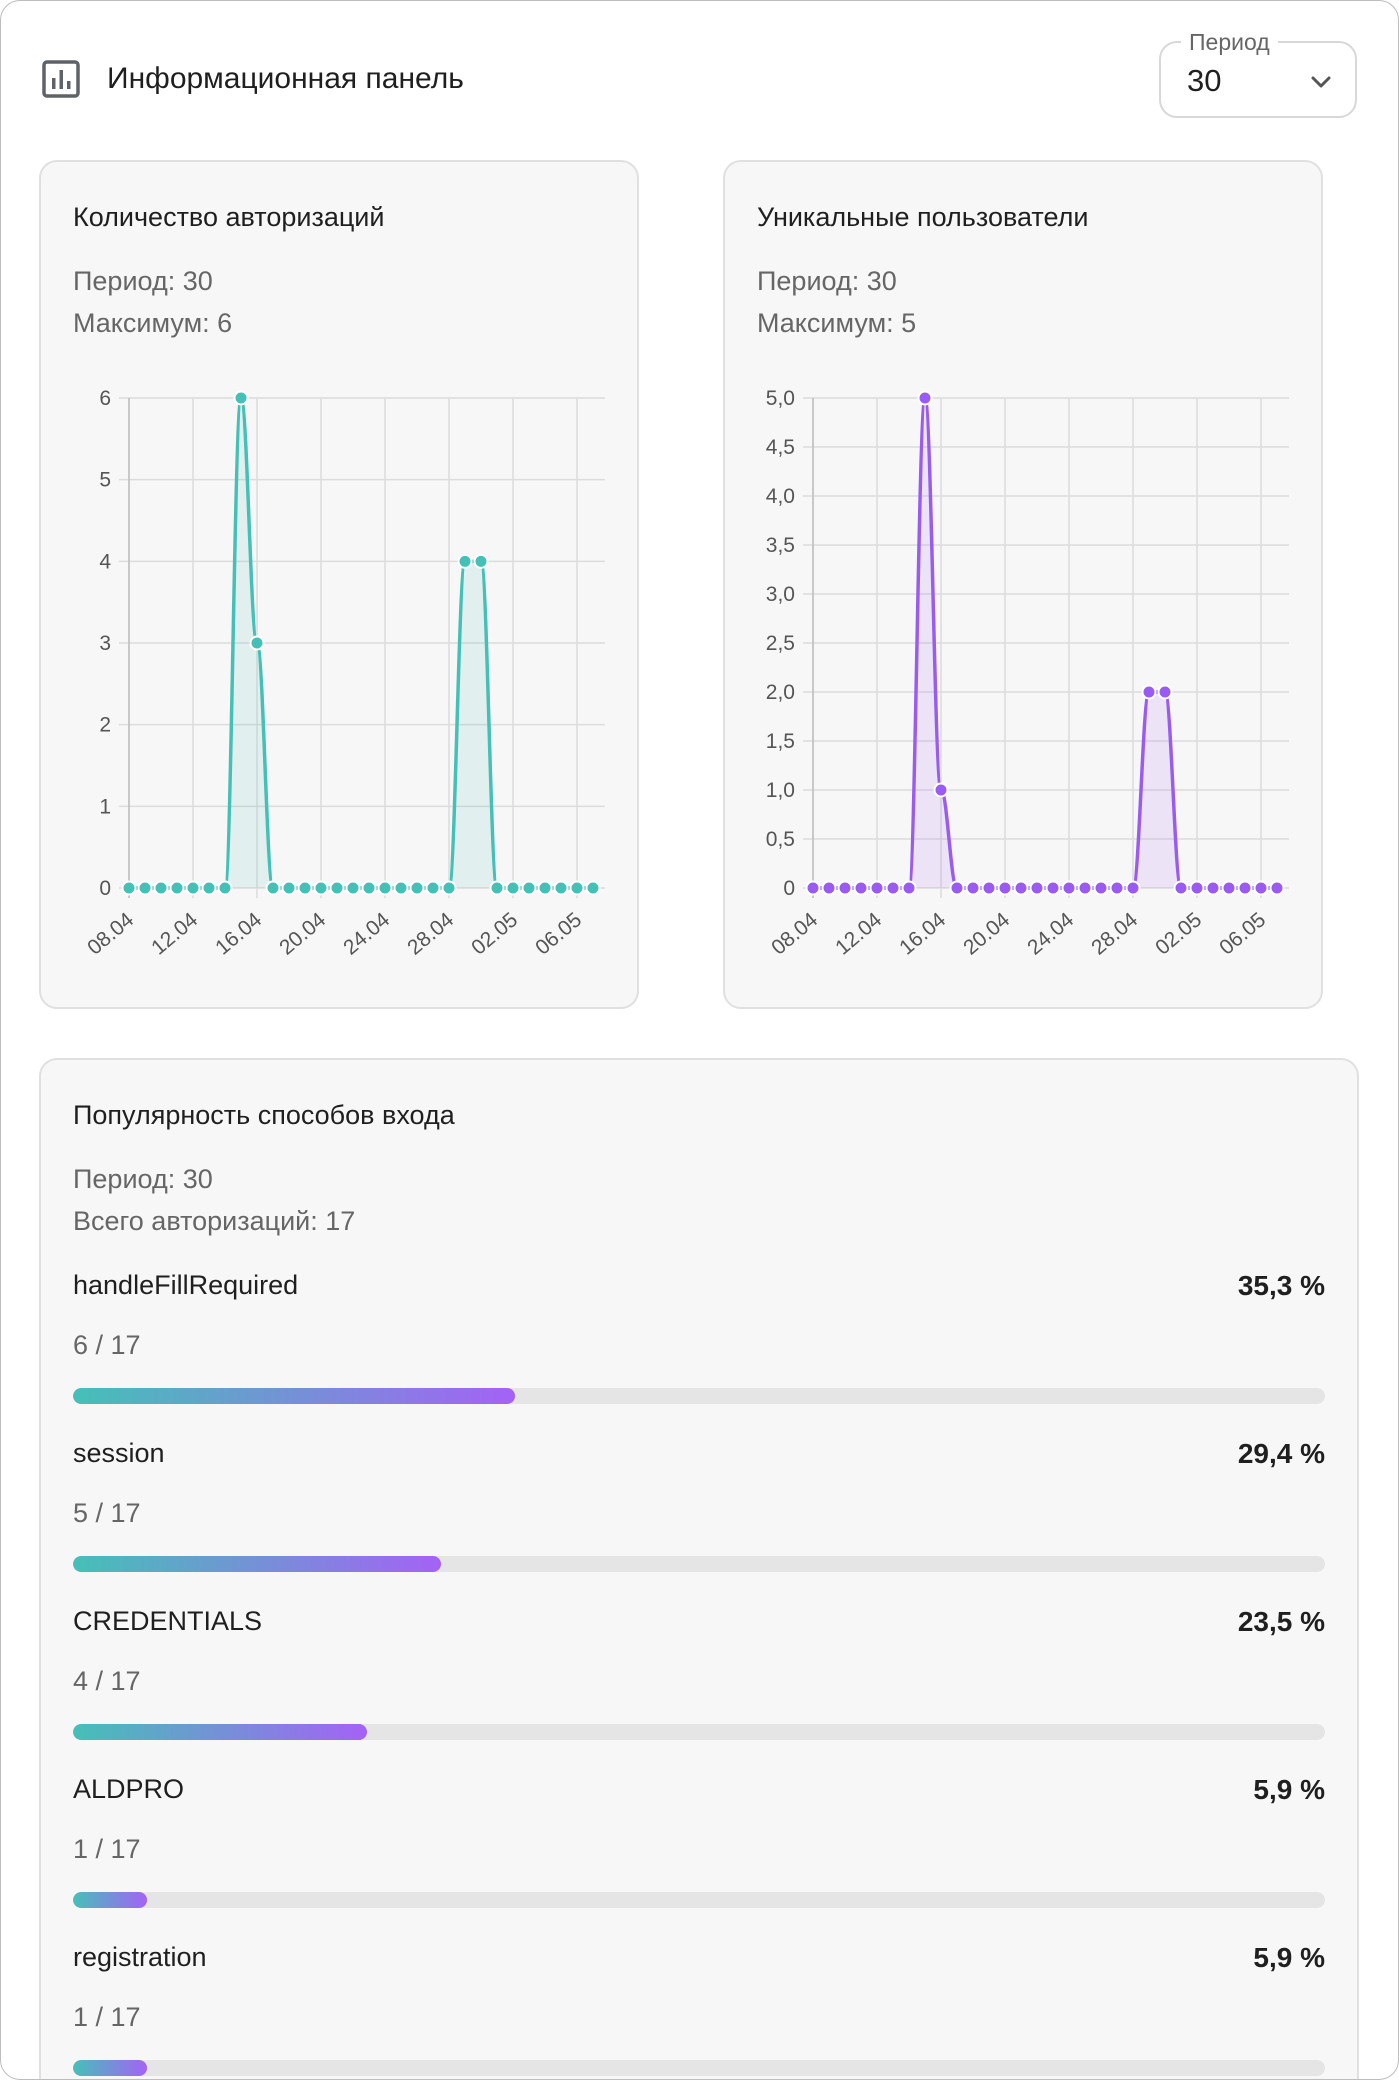  What do you see at coordinates (1281, 1453) in the screenshot?
I see `method-percent: 29,4 %` at bounding box center [1281, 1453].